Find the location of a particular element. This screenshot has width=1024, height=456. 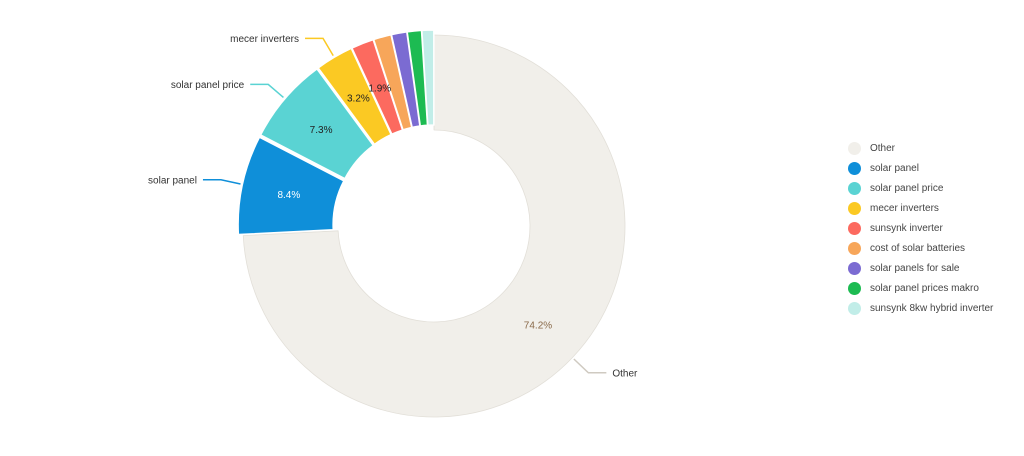

callout-line-solar-panel-price is located at coordinates (267, 90).